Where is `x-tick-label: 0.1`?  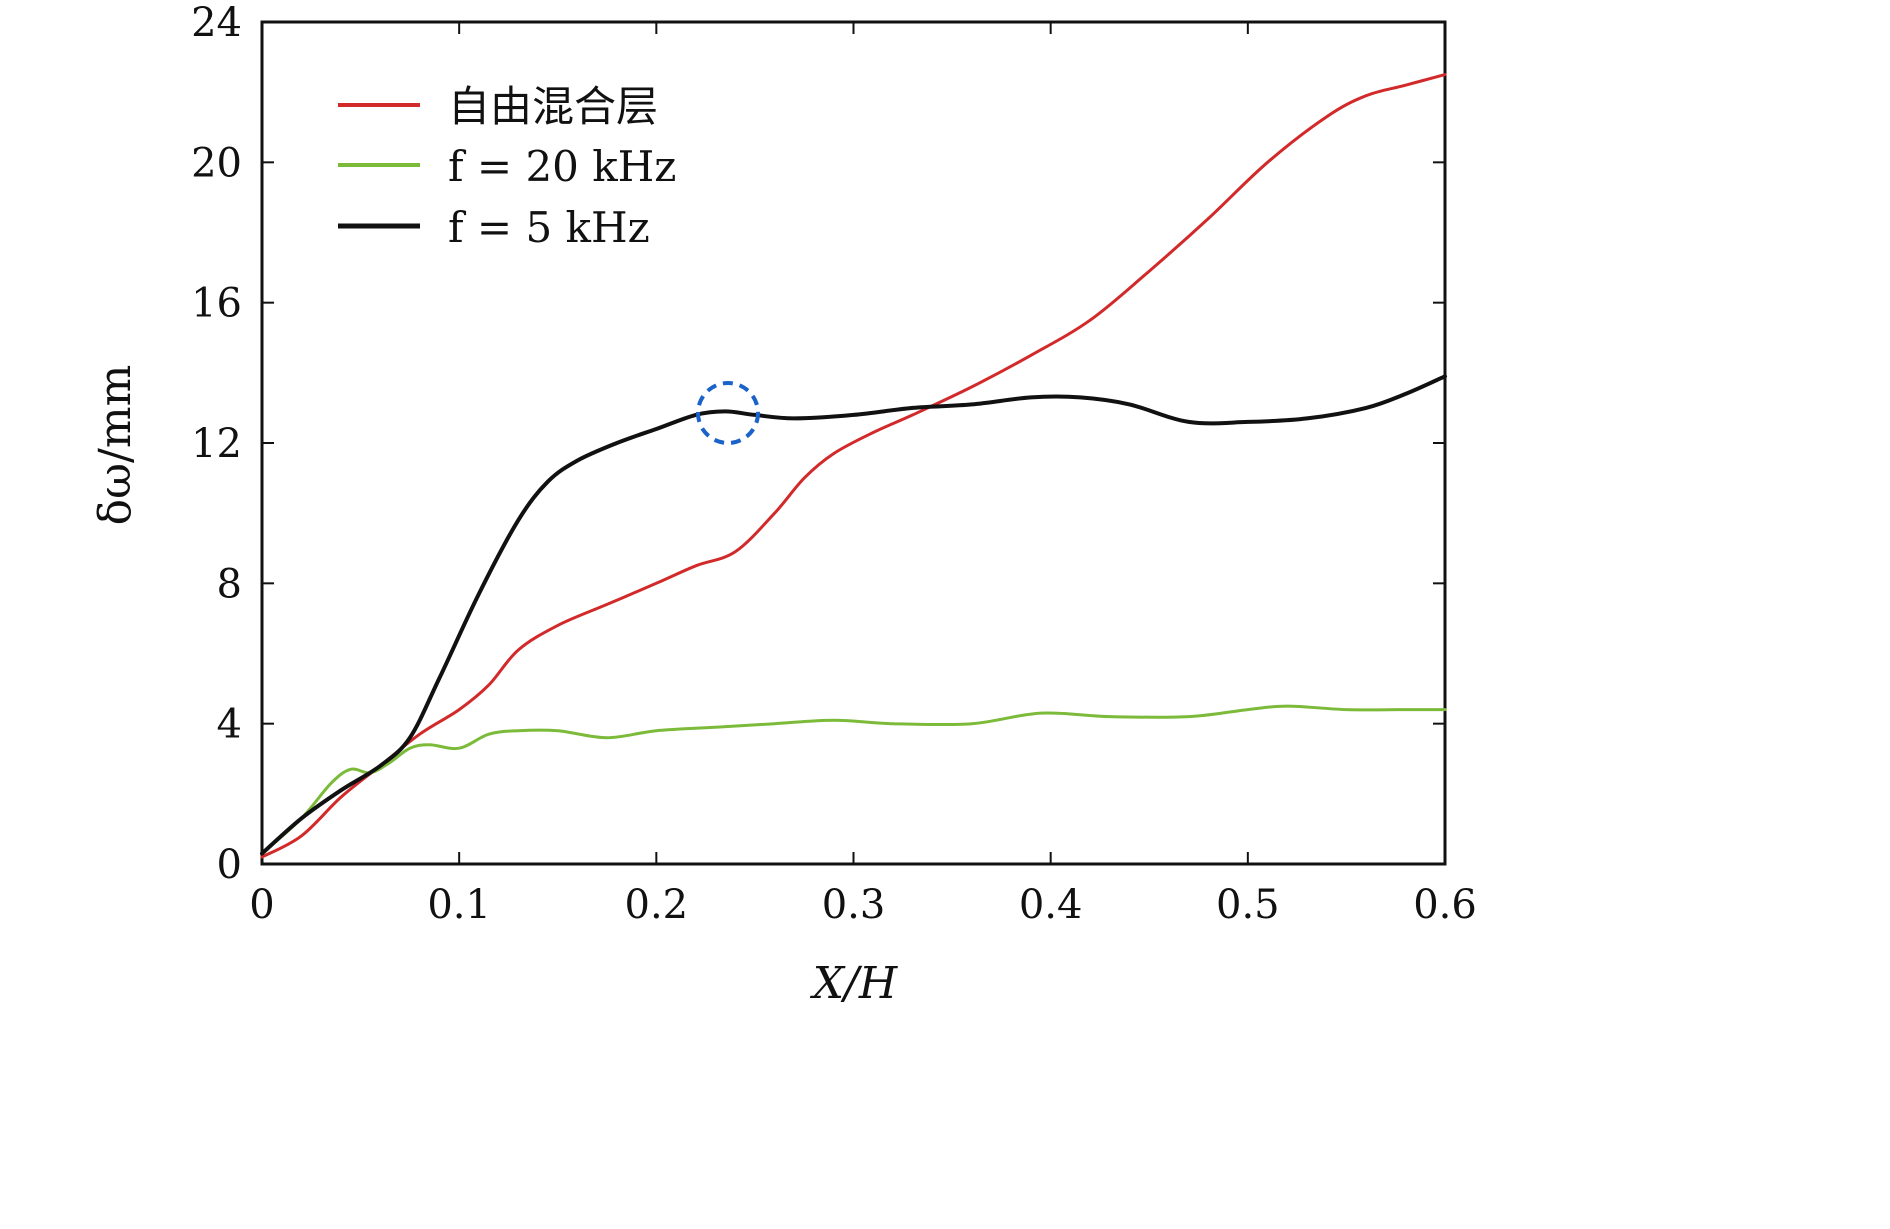
x-tick-label: 0.1 is located at coordinates (459, 905).